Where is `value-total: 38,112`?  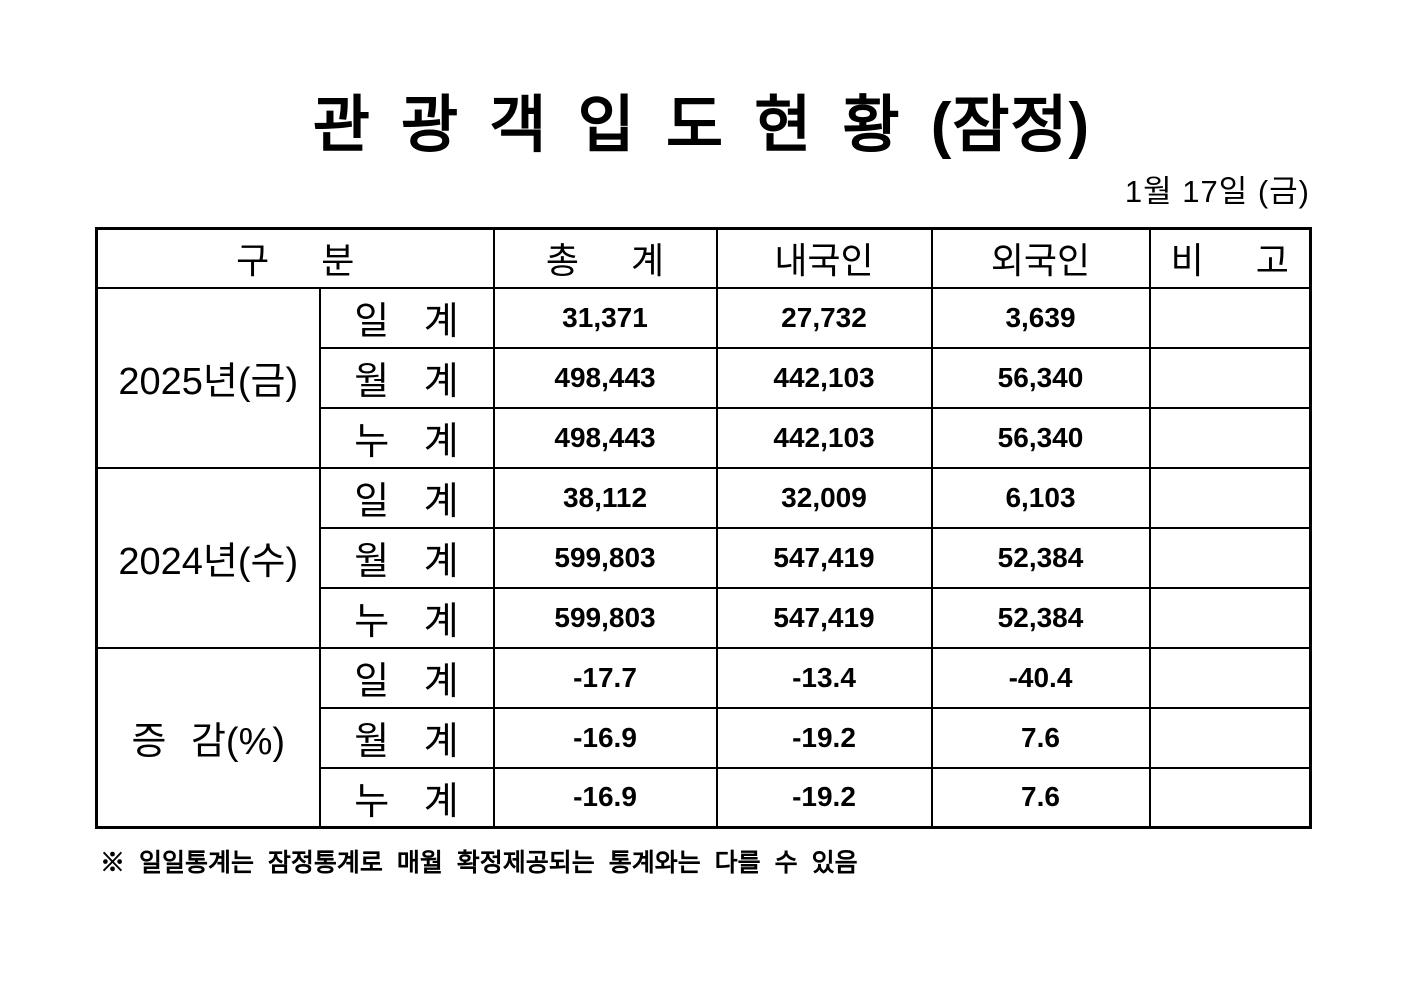
value-total: 38,112 is located at coordinates (605, 497).